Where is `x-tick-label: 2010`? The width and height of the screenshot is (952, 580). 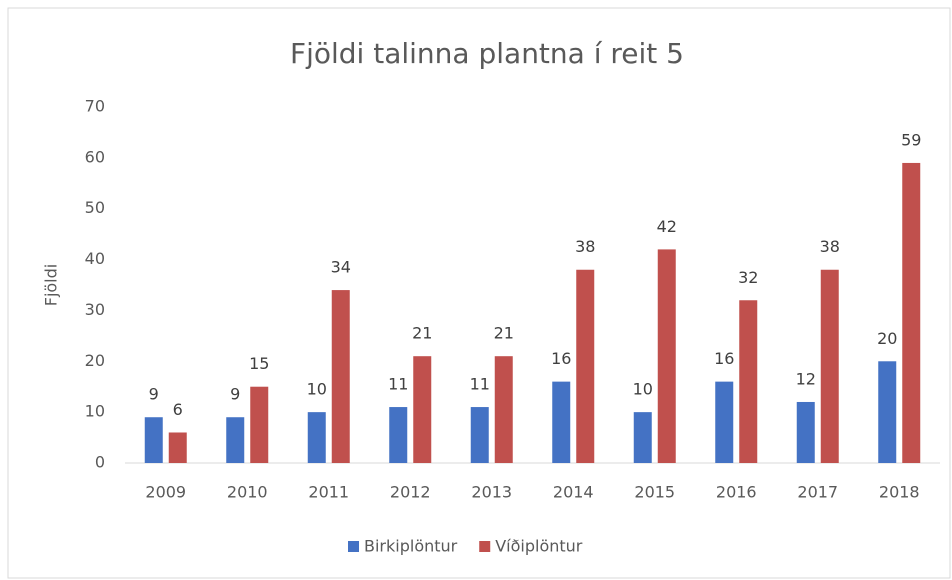 x-tick-label: 2010 is located at coordinates (247, 492).